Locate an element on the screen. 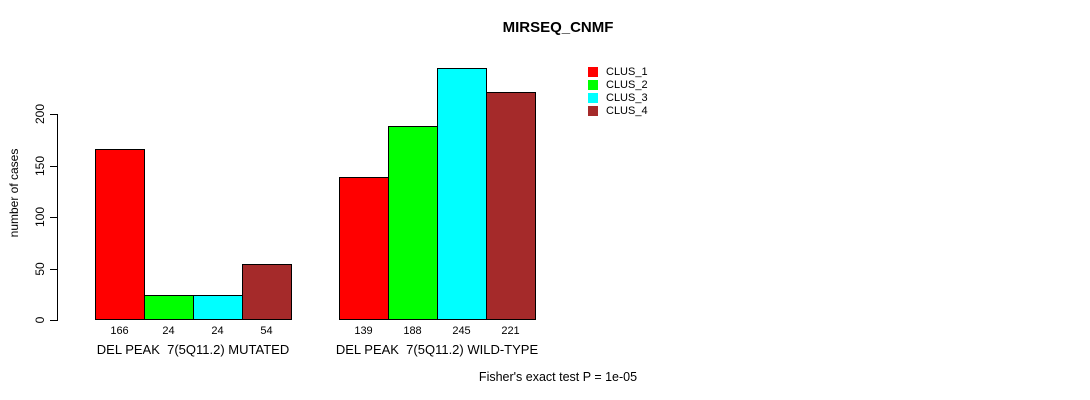 The width and height of the screenshot is (1090, 400). y-tick-label: 100 is located at coordinates (40, 217).